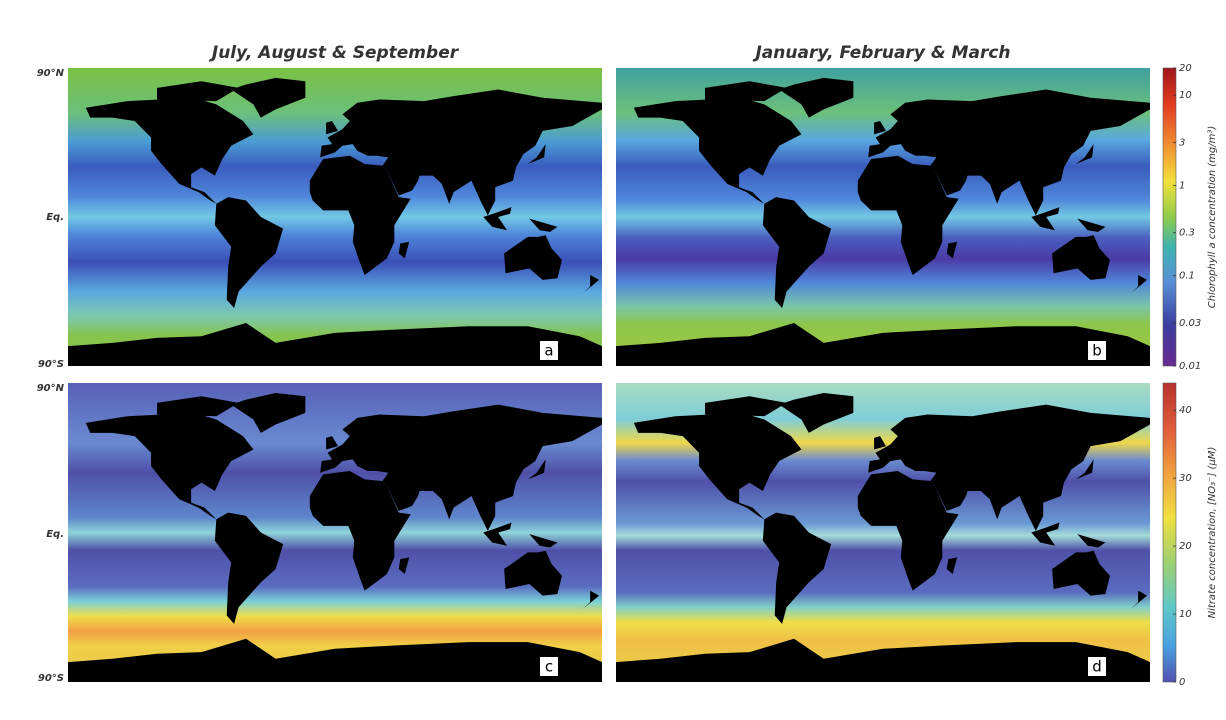 The width and height of the screenshot is (1226, 720). Describe the element at coordinates (334, 53) in the screenshot. I see `column-title: July, August & September` at that location.